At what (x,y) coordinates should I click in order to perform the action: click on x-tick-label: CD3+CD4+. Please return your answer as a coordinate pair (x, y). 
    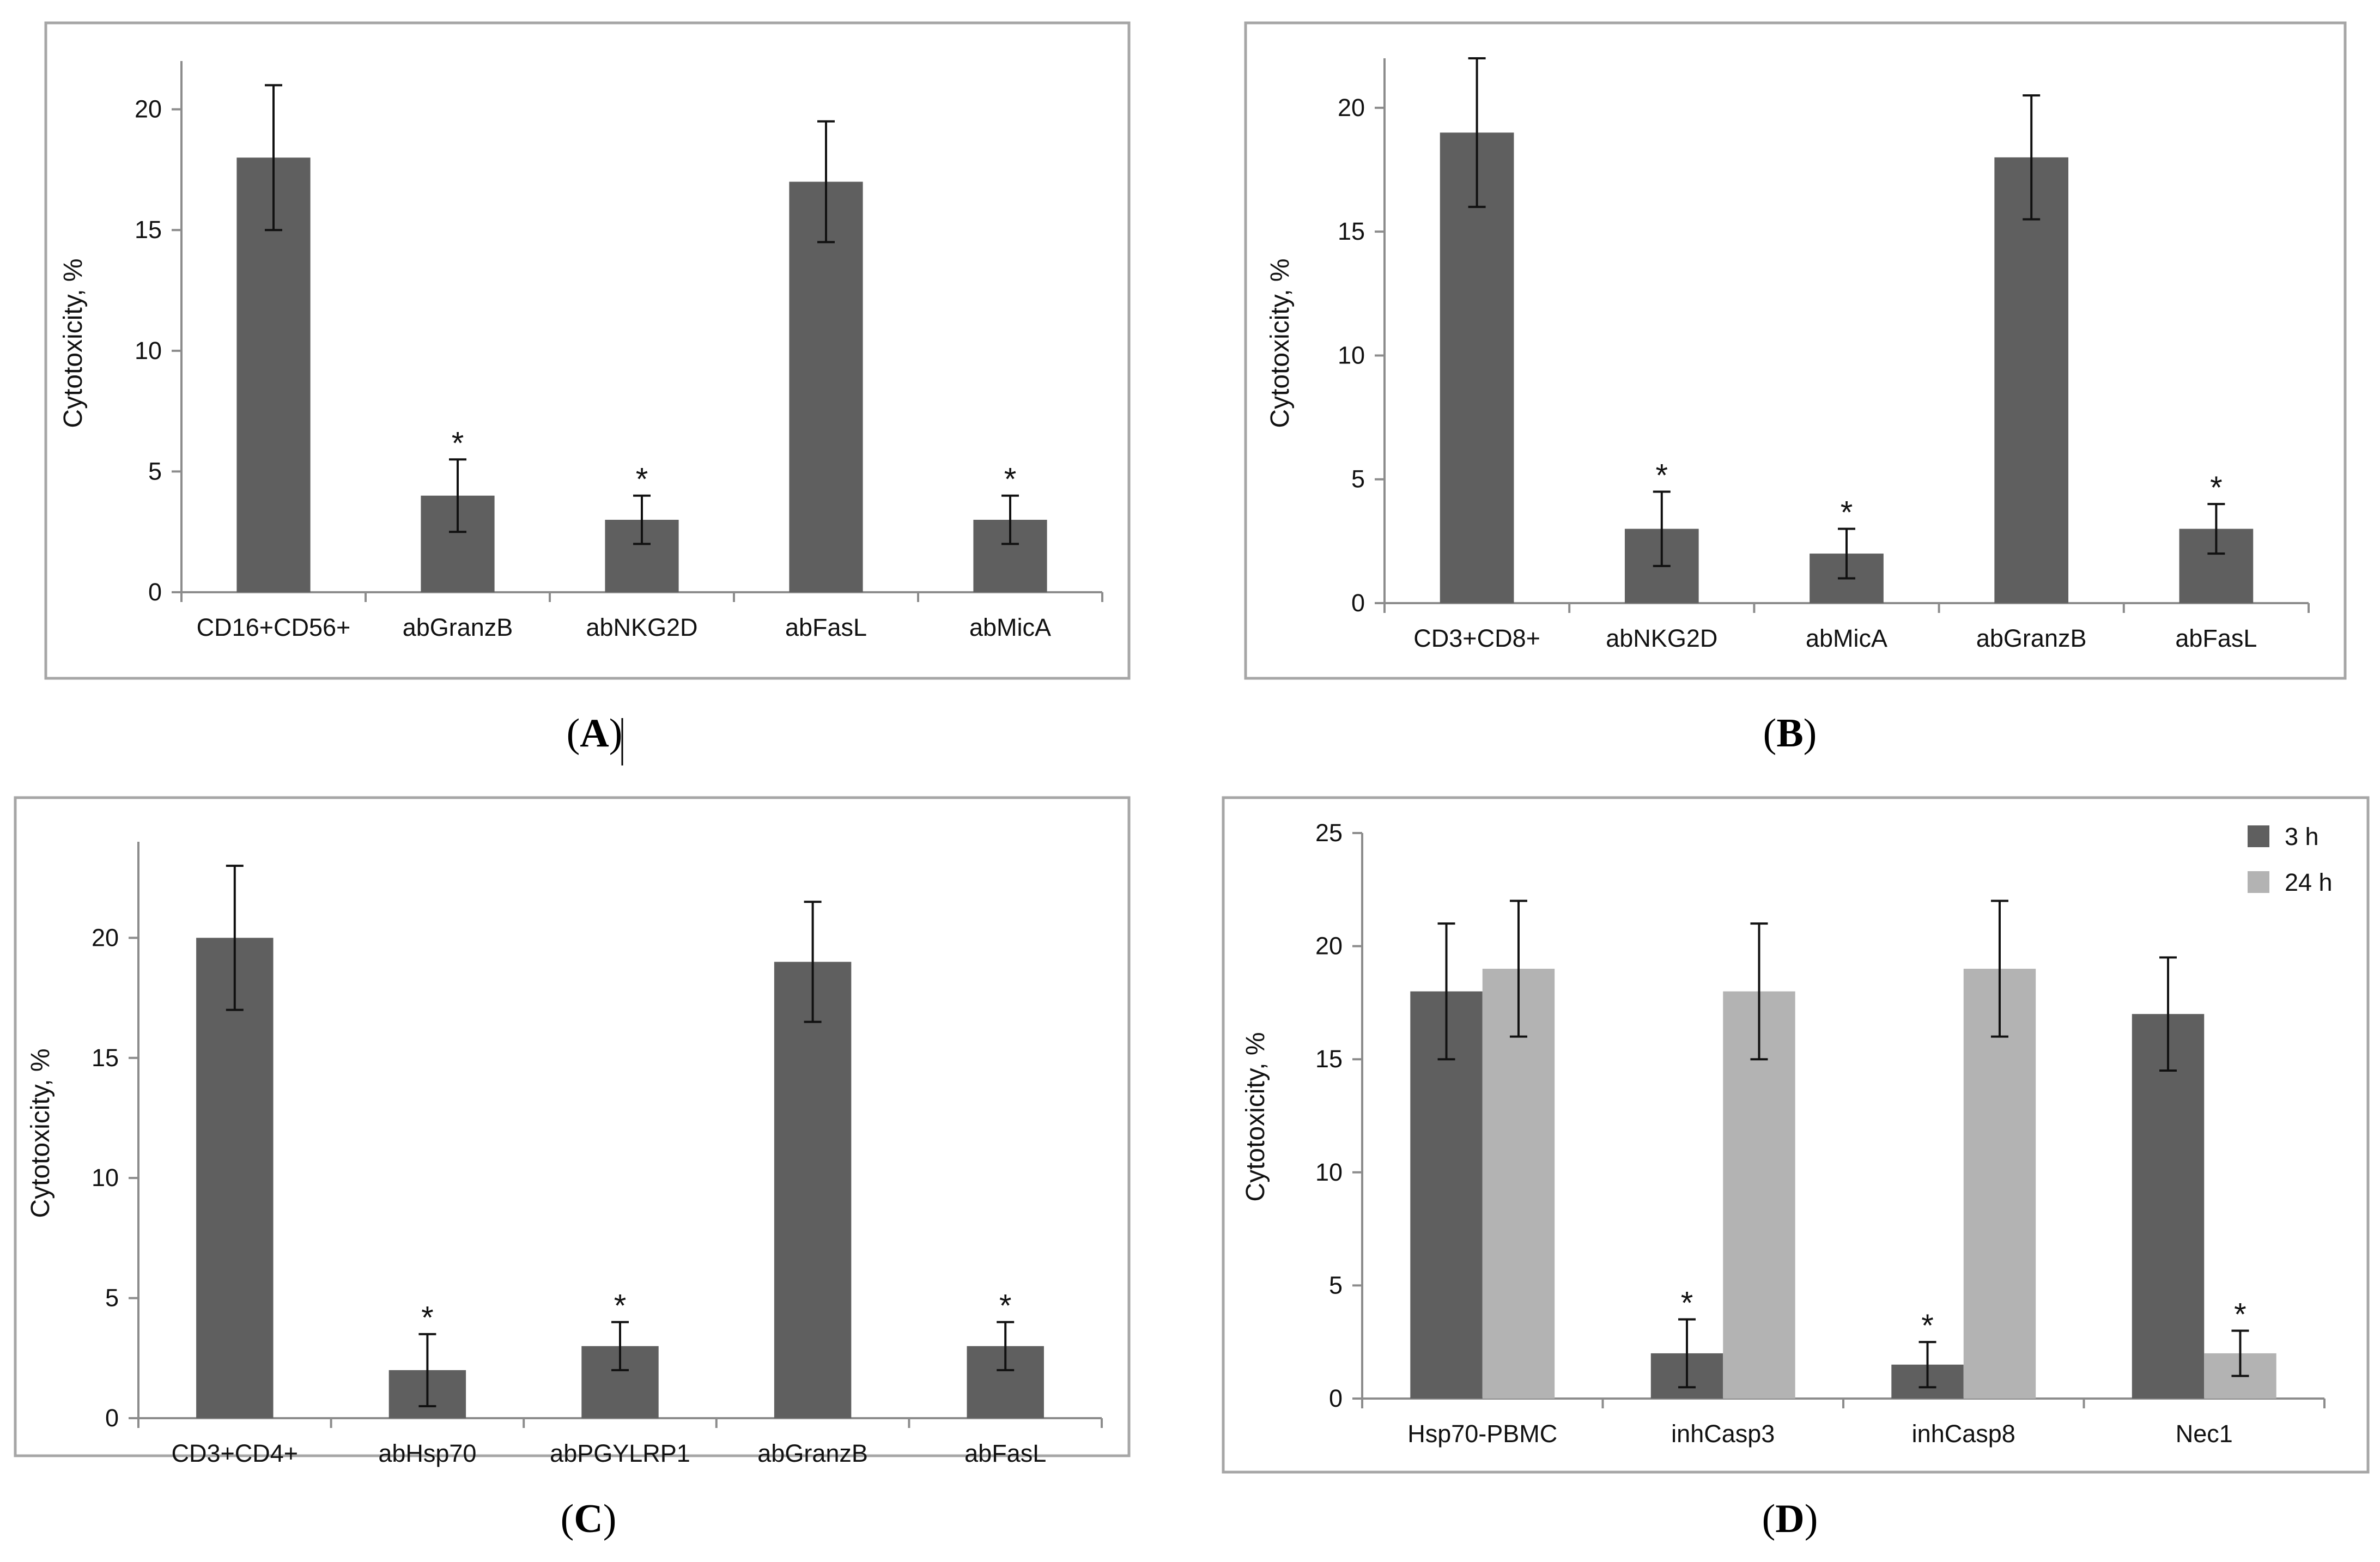
    Looking at the image, I should click on (234, 1453).